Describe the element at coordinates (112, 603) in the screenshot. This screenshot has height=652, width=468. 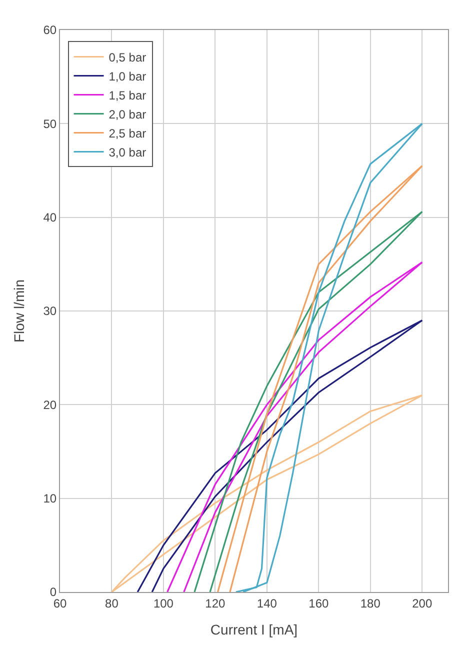
I see `x-tick-label: 80` at that location.